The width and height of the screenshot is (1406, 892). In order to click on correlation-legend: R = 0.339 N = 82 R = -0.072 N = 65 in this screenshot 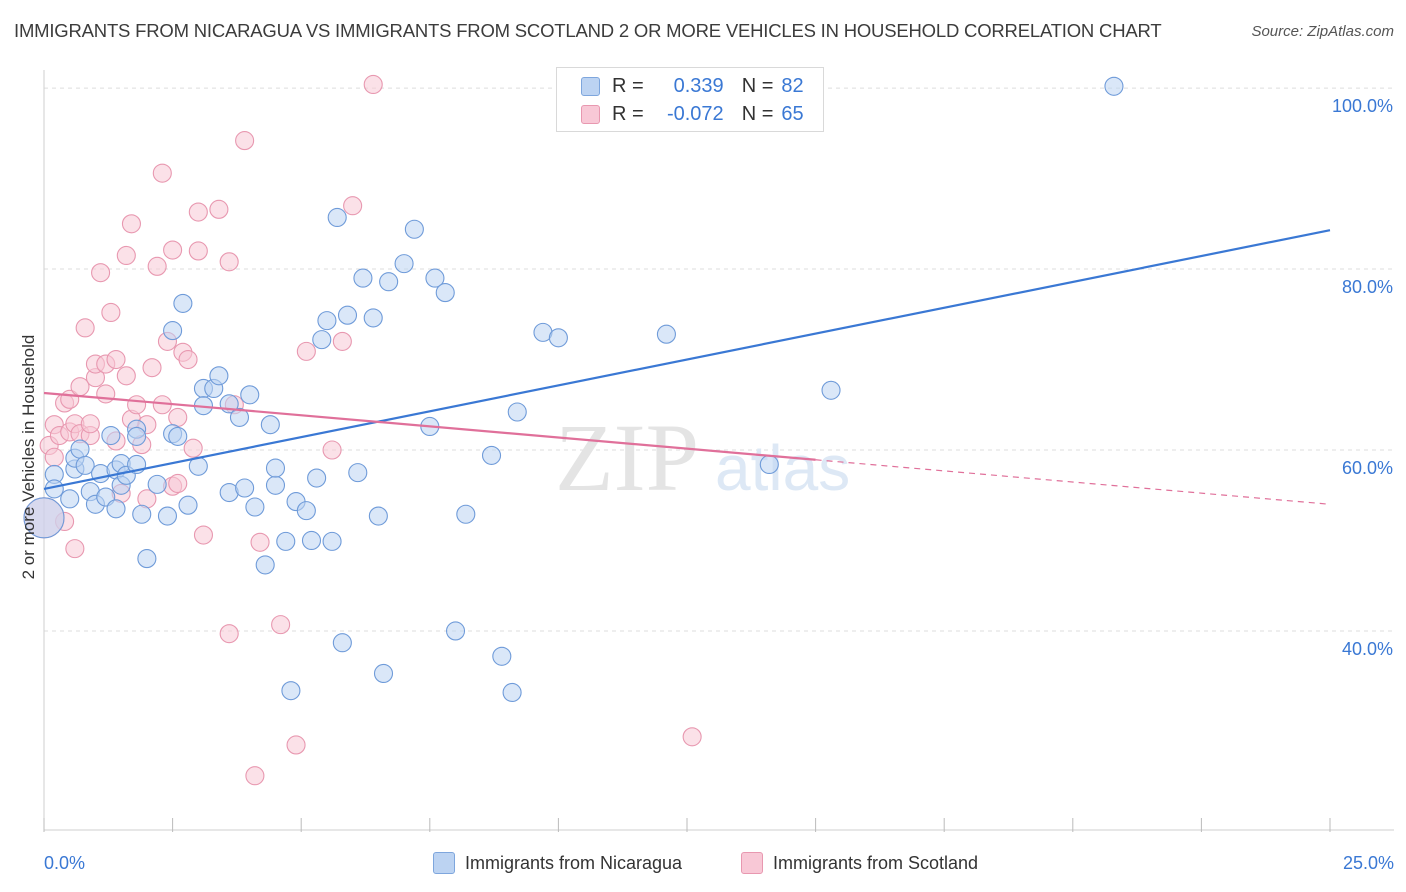, I will do `click(690, 99)`.